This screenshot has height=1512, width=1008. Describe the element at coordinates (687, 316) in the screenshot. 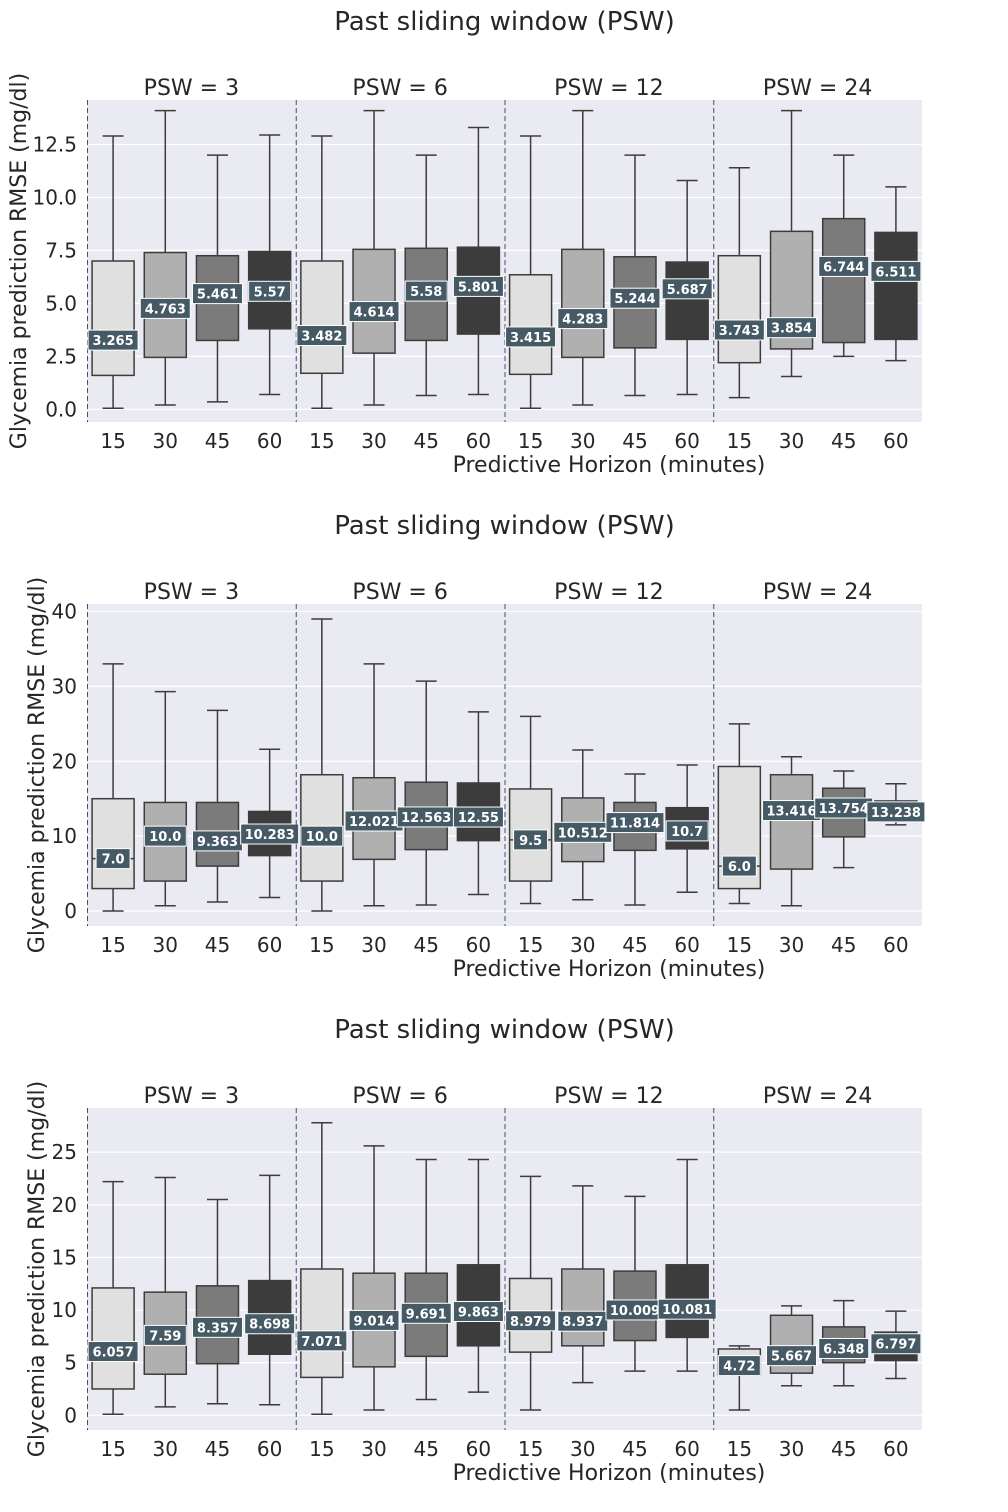

I see `box-ph-60: 5.687 60` at that location.